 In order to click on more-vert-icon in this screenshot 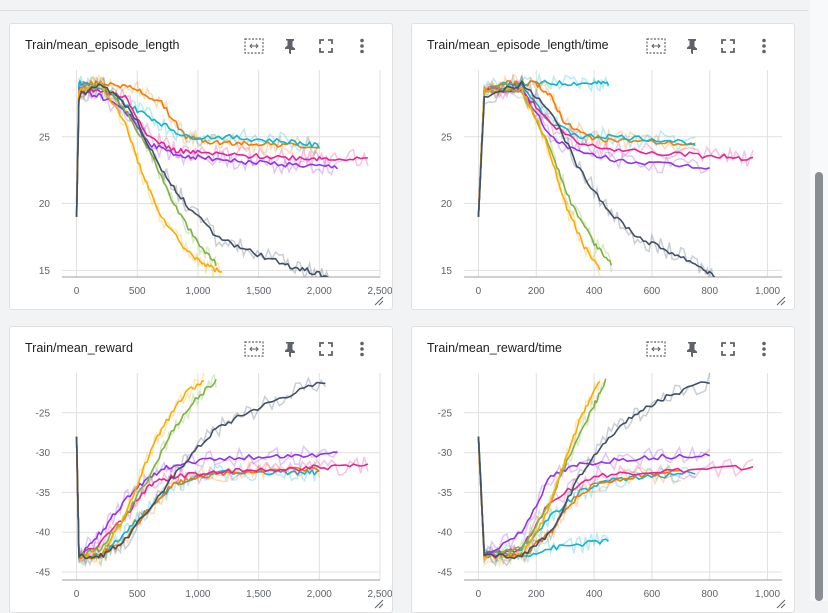, I will do `click(764, 349)`.